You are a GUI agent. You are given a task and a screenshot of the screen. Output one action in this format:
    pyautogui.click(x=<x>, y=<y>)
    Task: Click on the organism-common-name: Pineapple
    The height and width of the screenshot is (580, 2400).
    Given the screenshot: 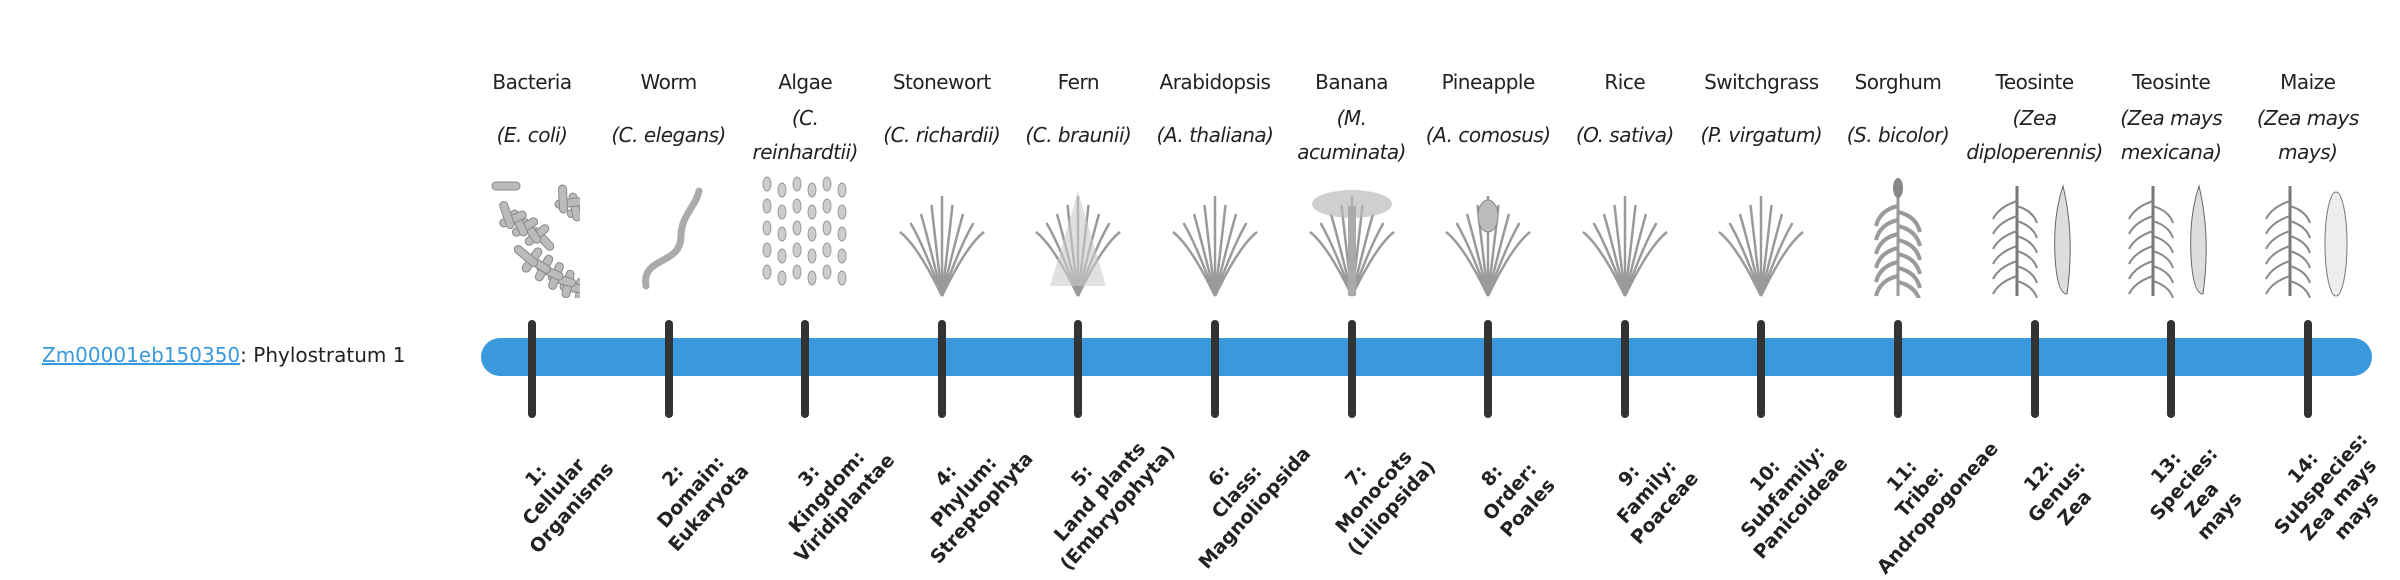 What is the action you would take?
    pyautogui.click(x=1488, y=82)
    